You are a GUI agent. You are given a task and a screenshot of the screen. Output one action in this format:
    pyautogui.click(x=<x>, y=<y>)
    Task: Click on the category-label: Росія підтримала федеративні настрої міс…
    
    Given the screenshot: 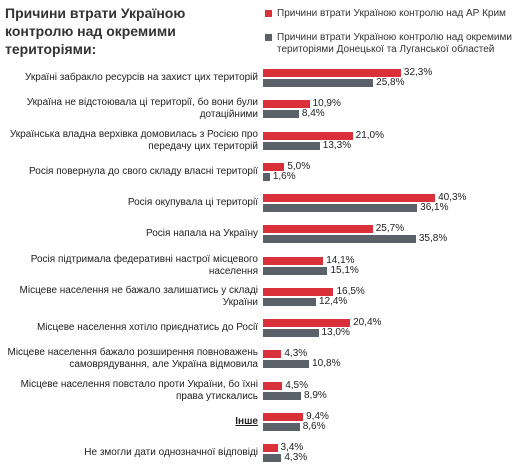 What is the action you would take?
    pyautogui.click(x=144, y=265)
    